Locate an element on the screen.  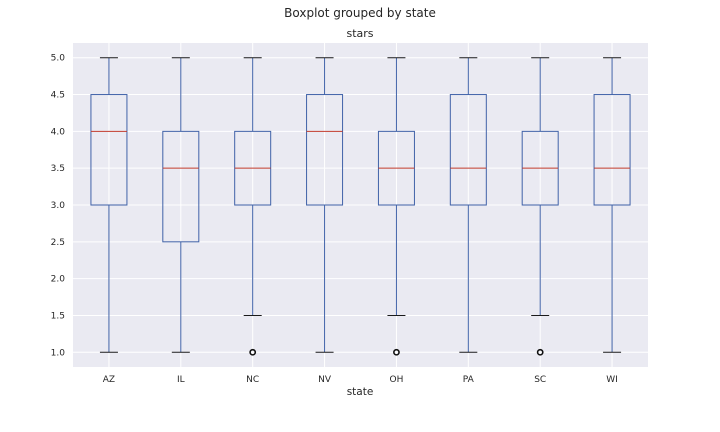
y-tick-label: 3.0 is located at coordinates (58, 206).